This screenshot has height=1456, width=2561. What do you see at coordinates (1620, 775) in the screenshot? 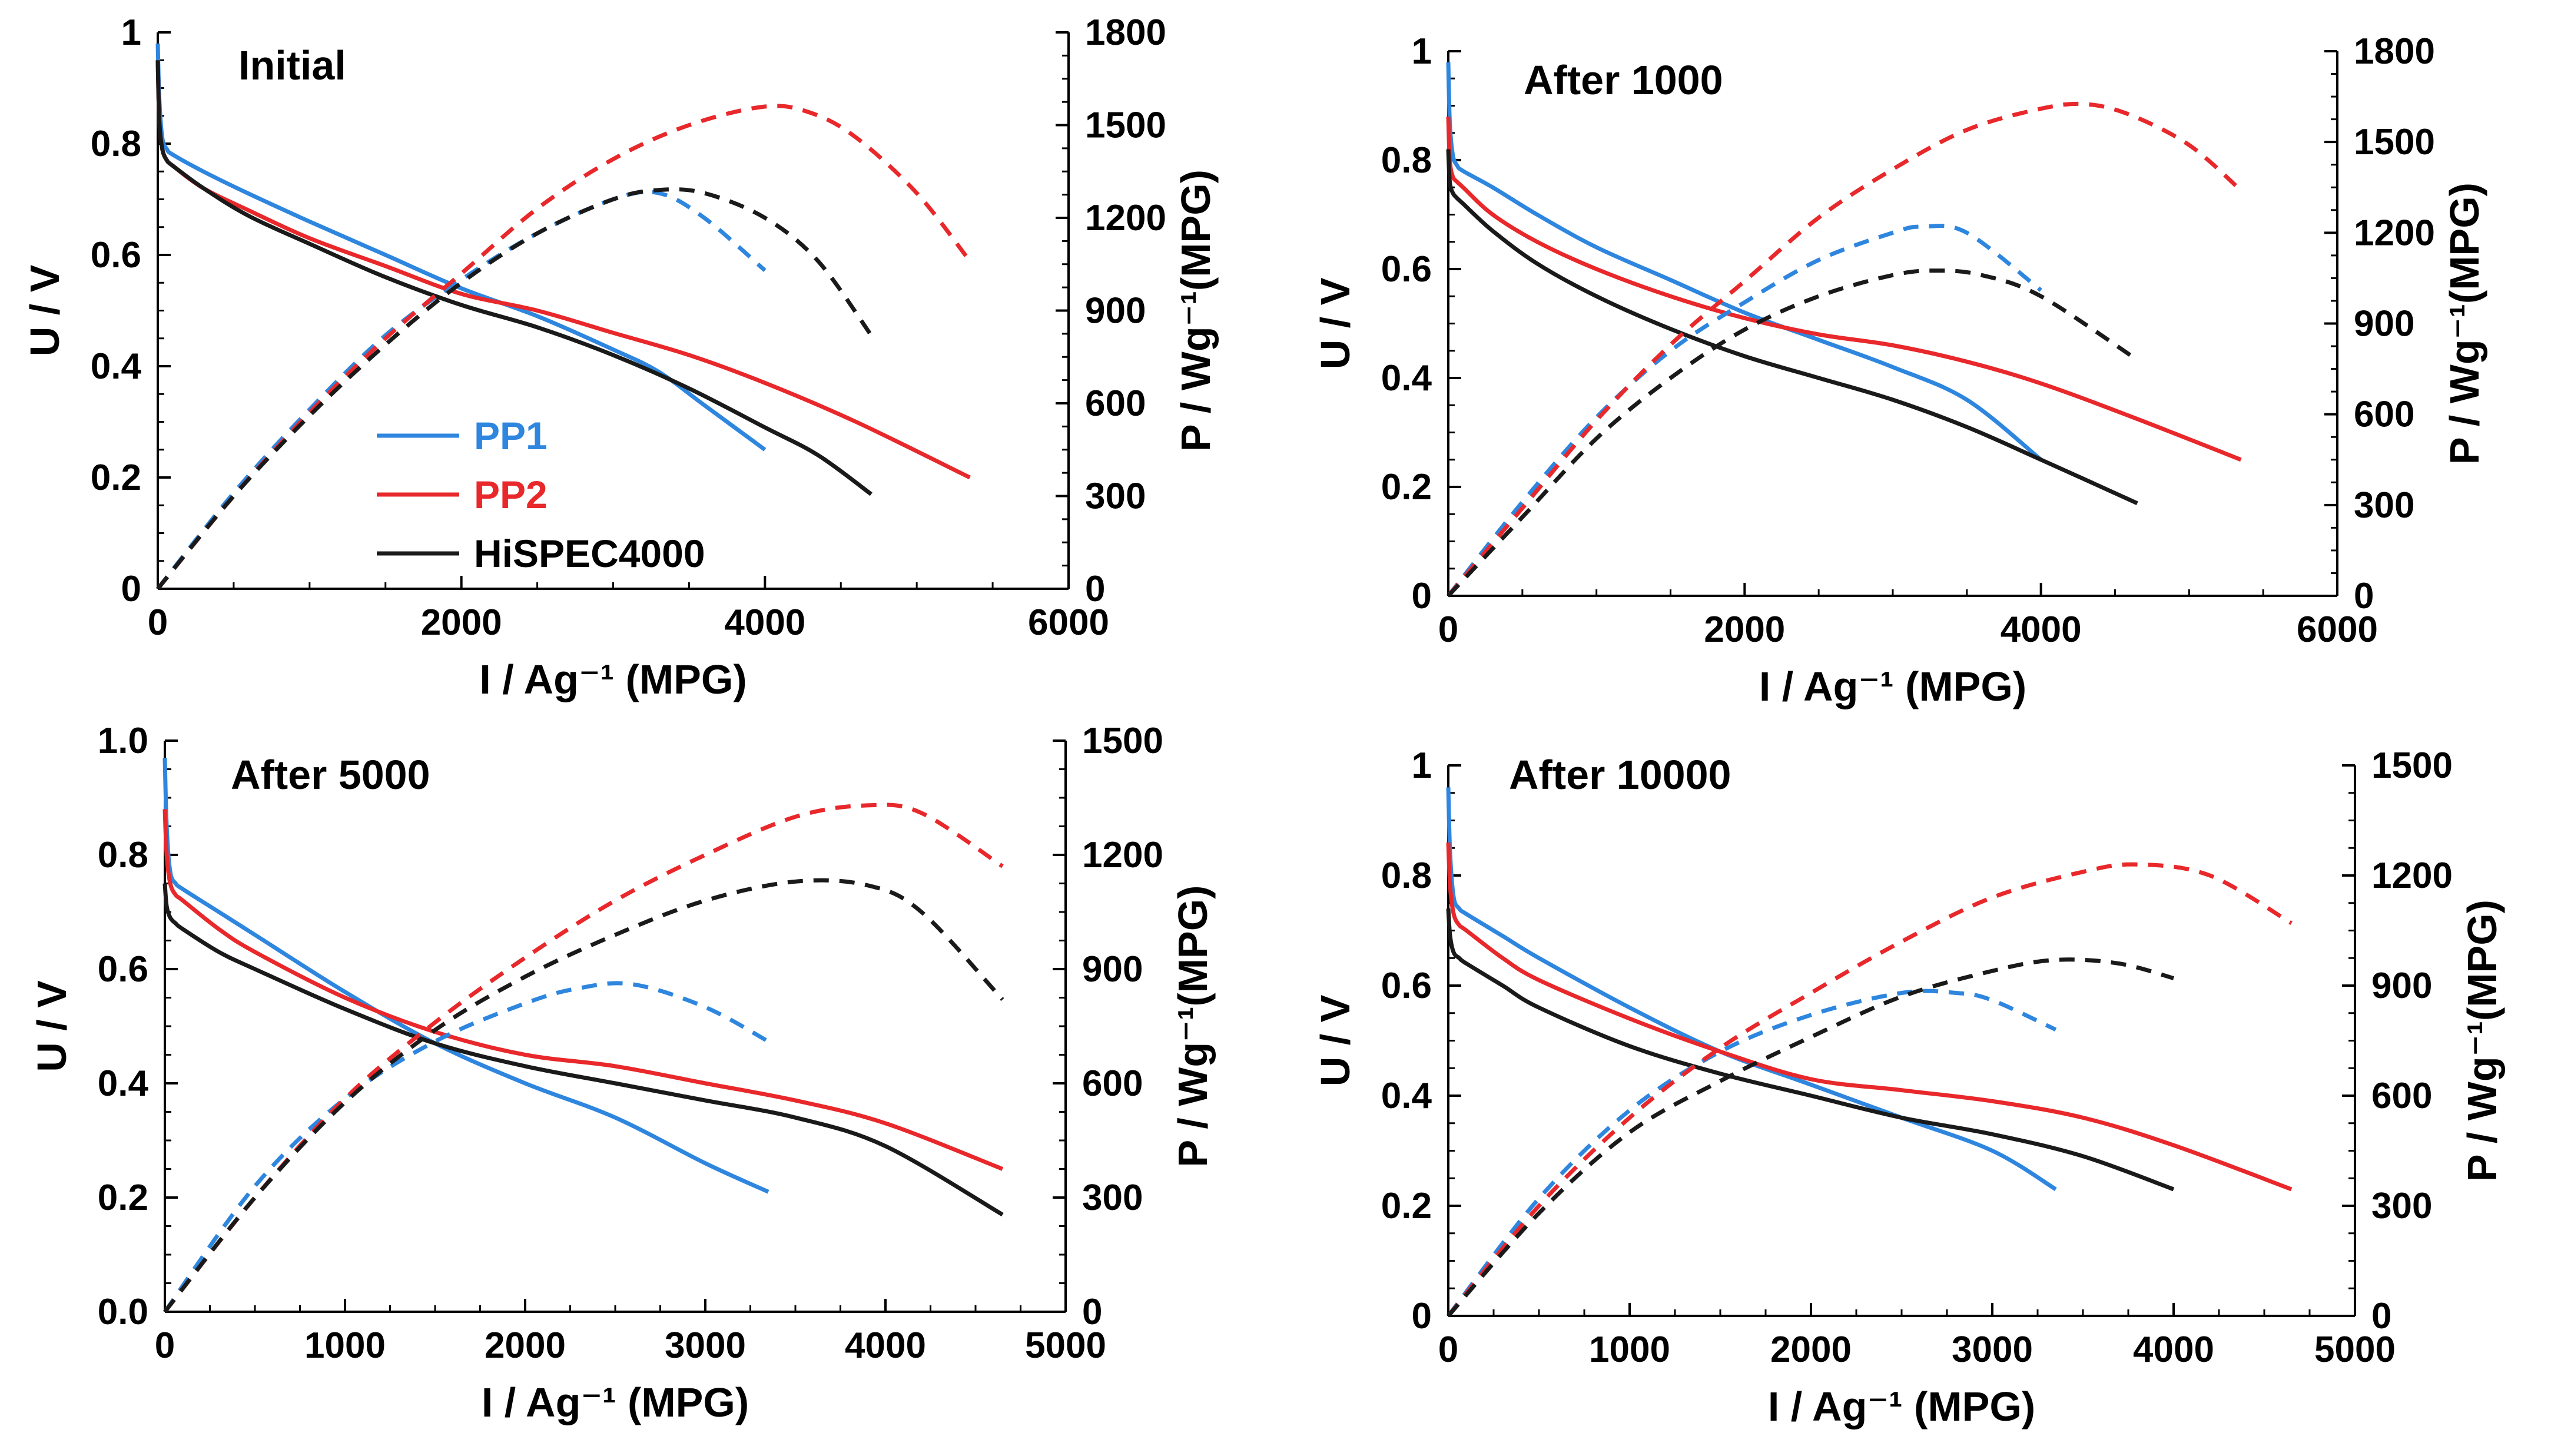
I see `panel-title: After 10000` at bounding box center [1620, 775].